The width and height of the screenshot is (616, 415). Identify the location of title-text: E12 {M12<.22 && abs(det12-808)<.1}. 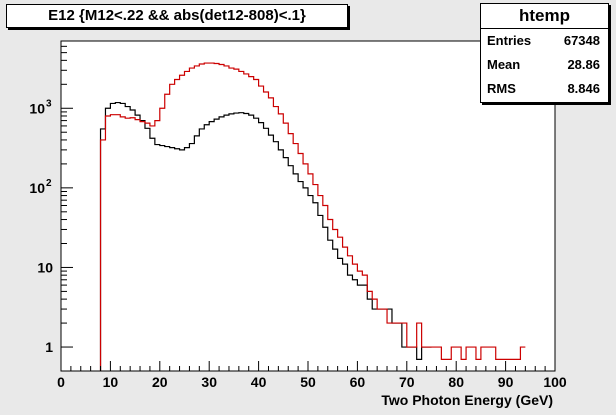
(177, 15).